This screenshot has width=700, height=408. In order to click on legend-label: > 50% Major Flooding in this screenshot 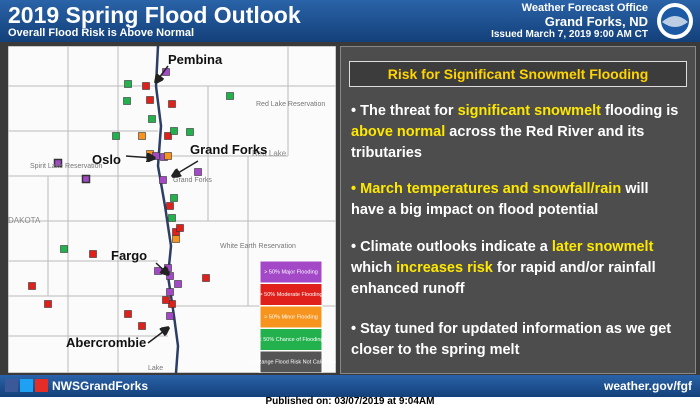, I will do `click(291, 272)`.